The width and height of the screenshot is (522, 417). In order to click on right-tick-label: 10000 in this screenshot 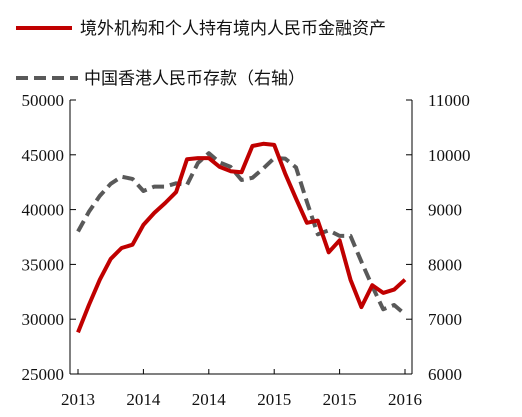, I will do `click(449, 155)`.